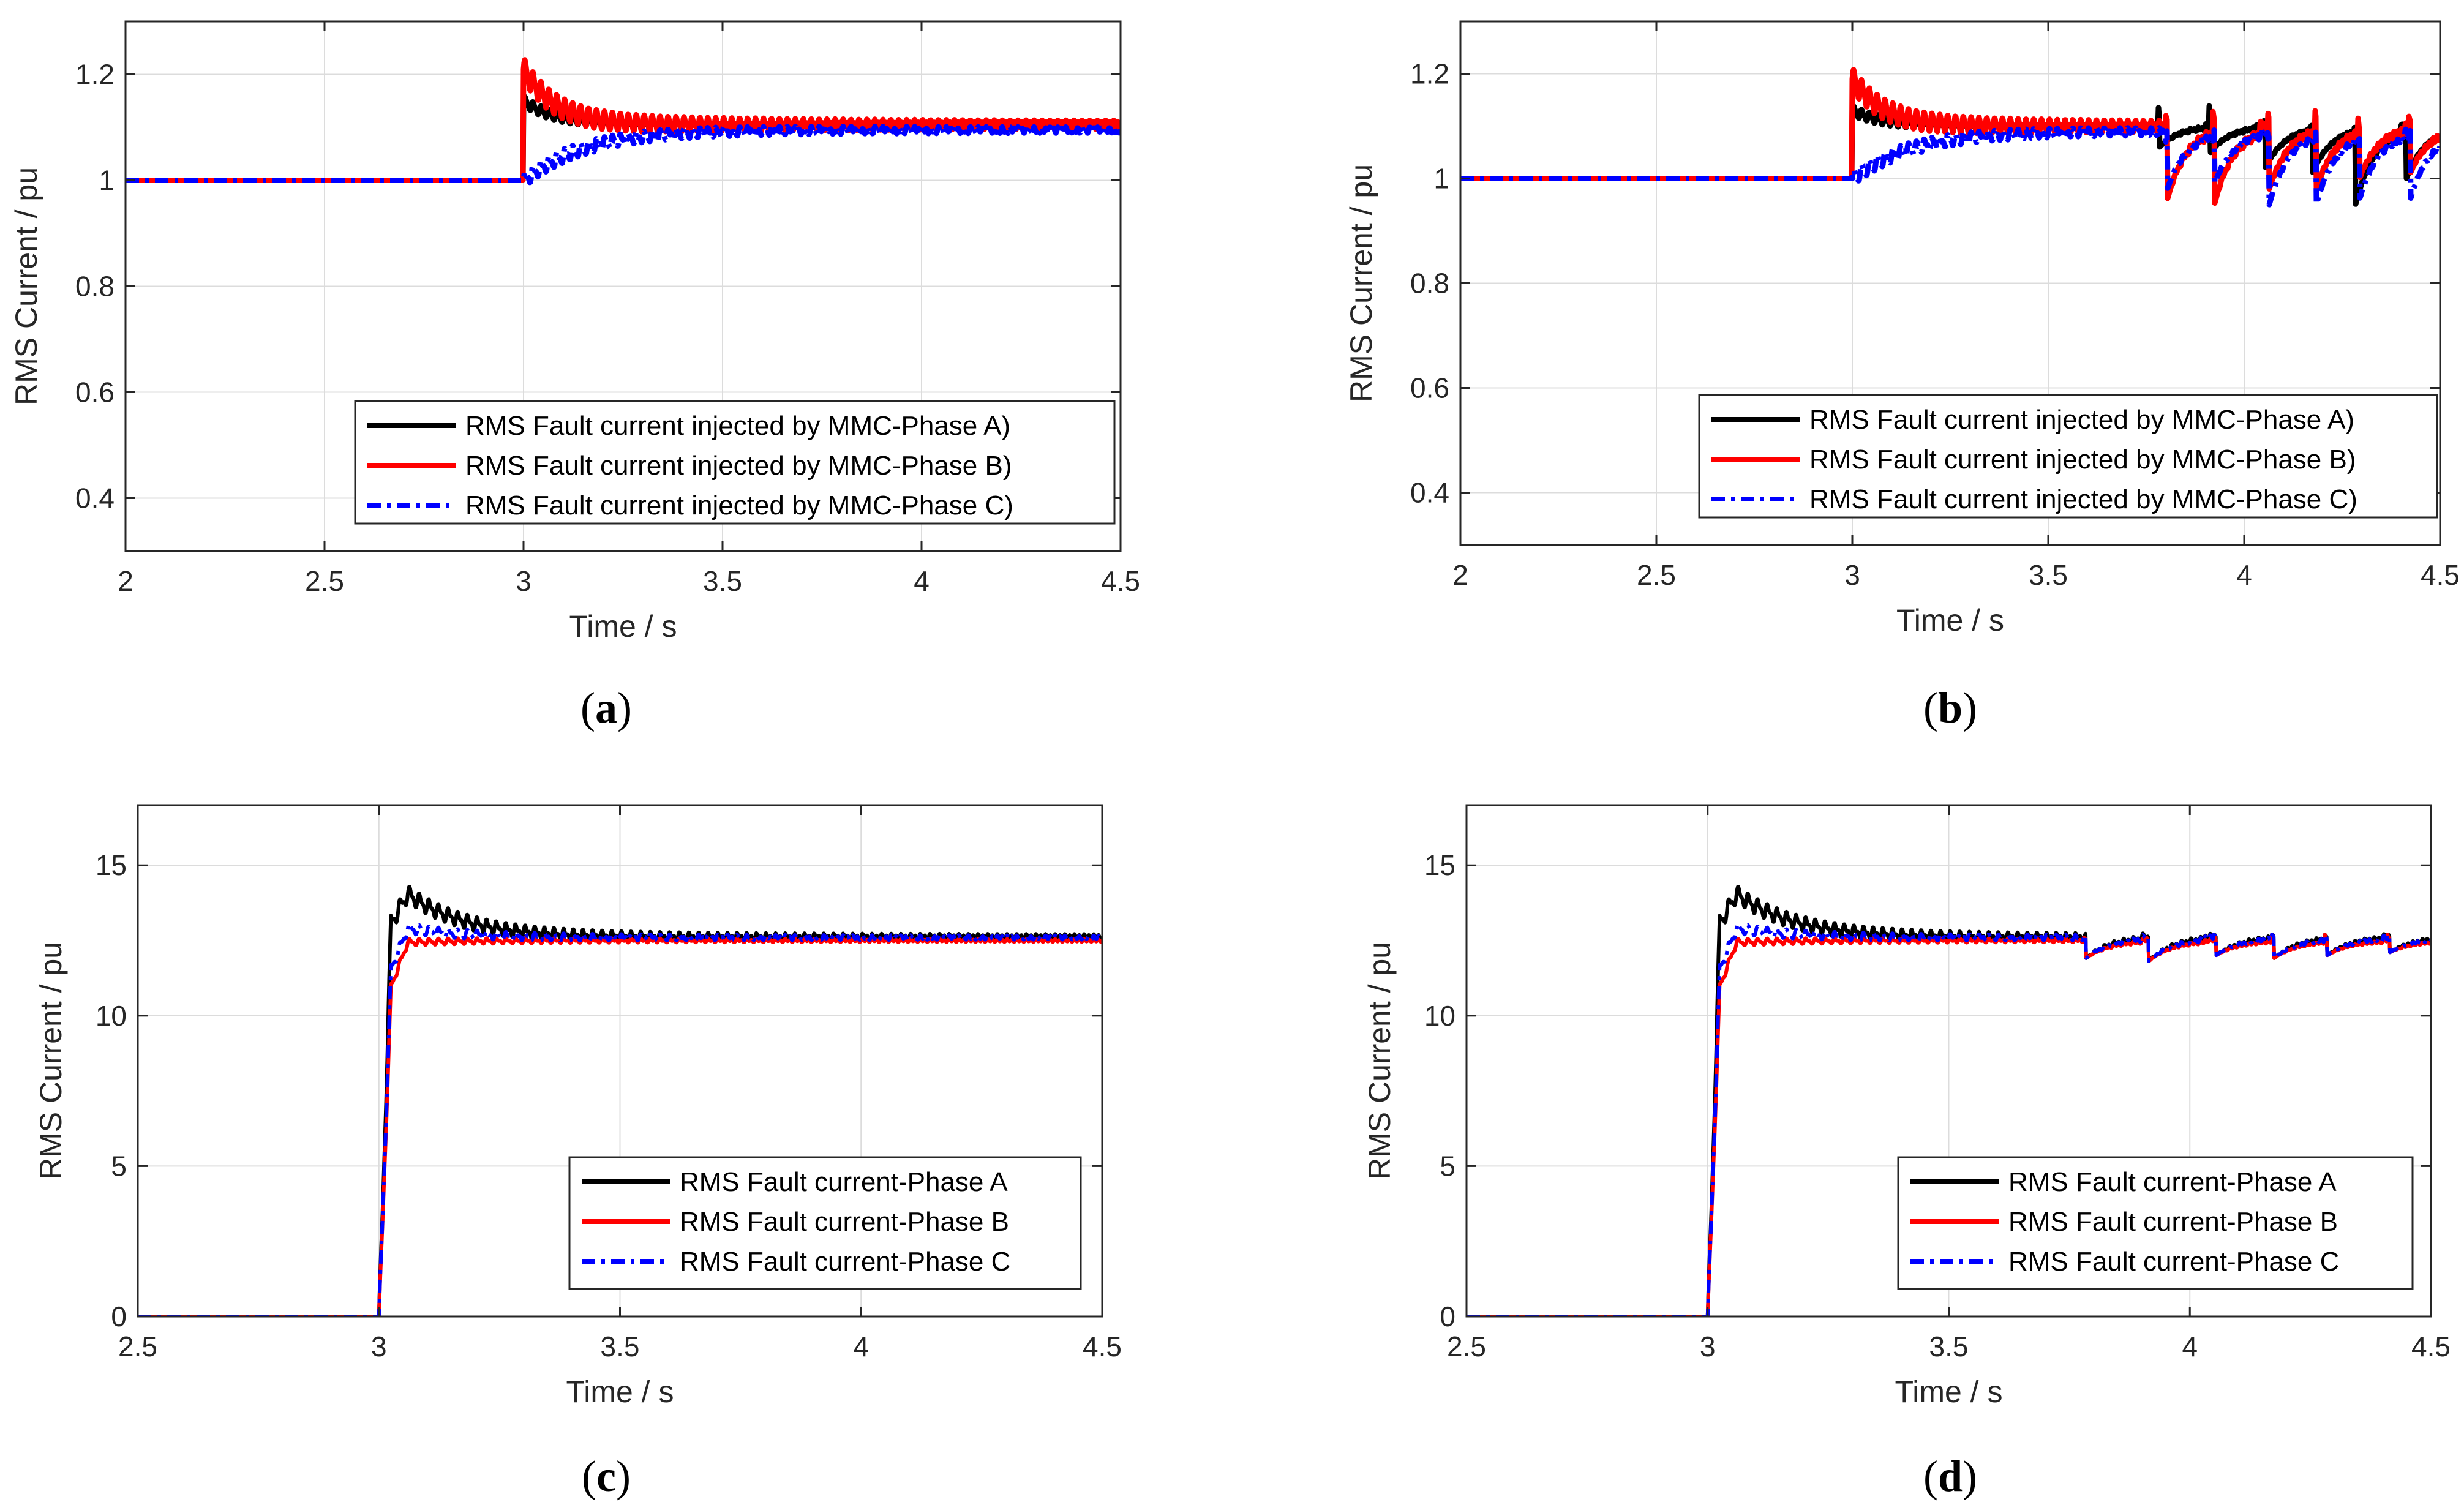  I want to click on caption-letter: b, so click(1951, 707).